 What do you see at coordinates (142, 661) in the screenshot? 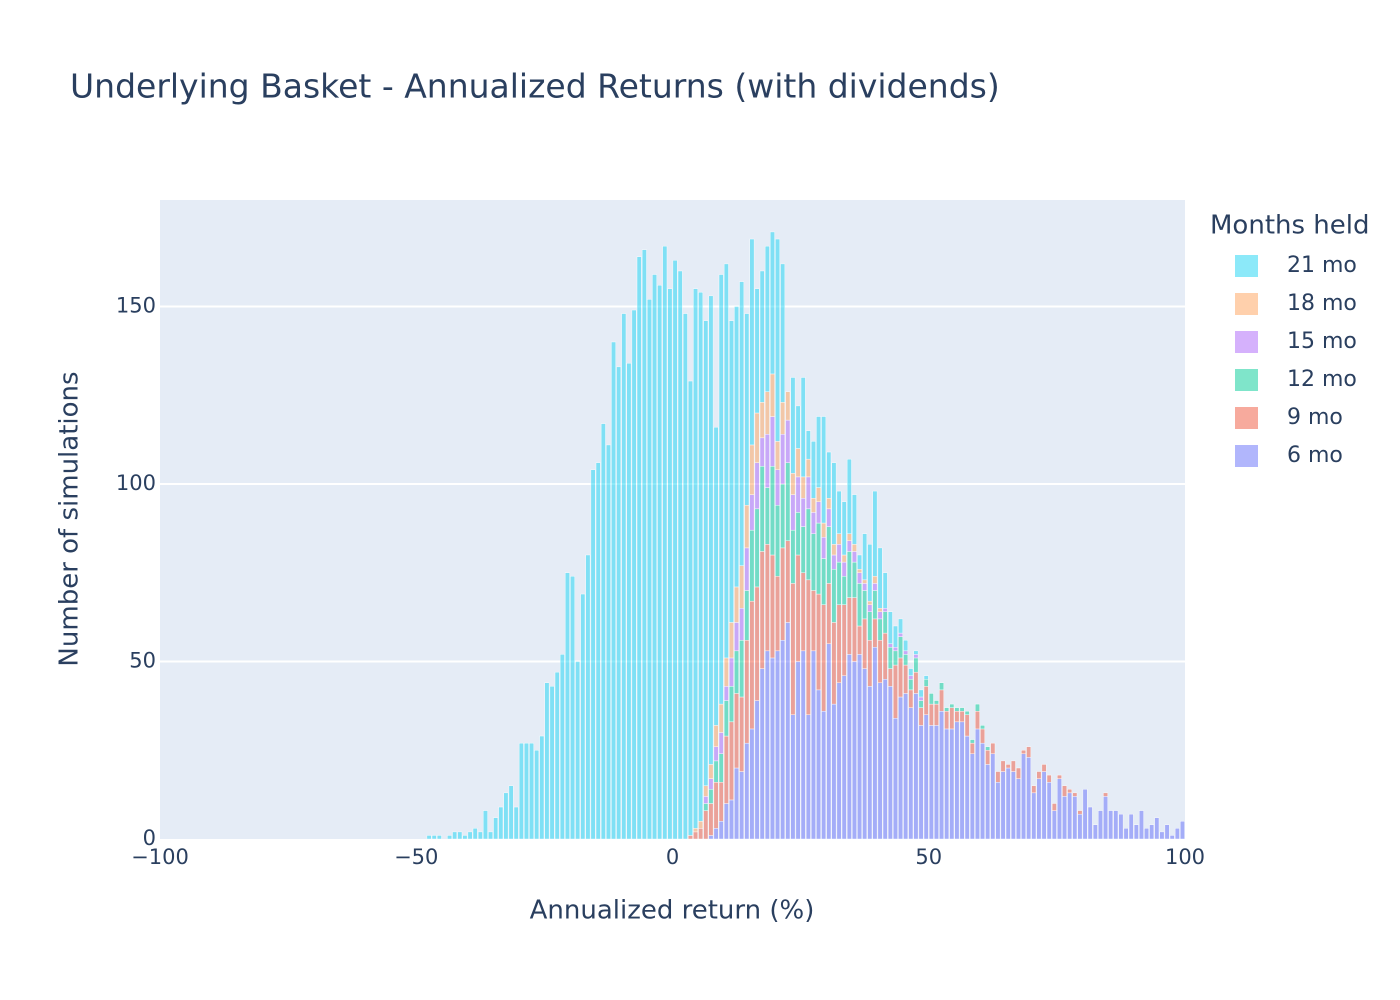
I see `y-tick-label: 50` at bounding box center [142, 661].